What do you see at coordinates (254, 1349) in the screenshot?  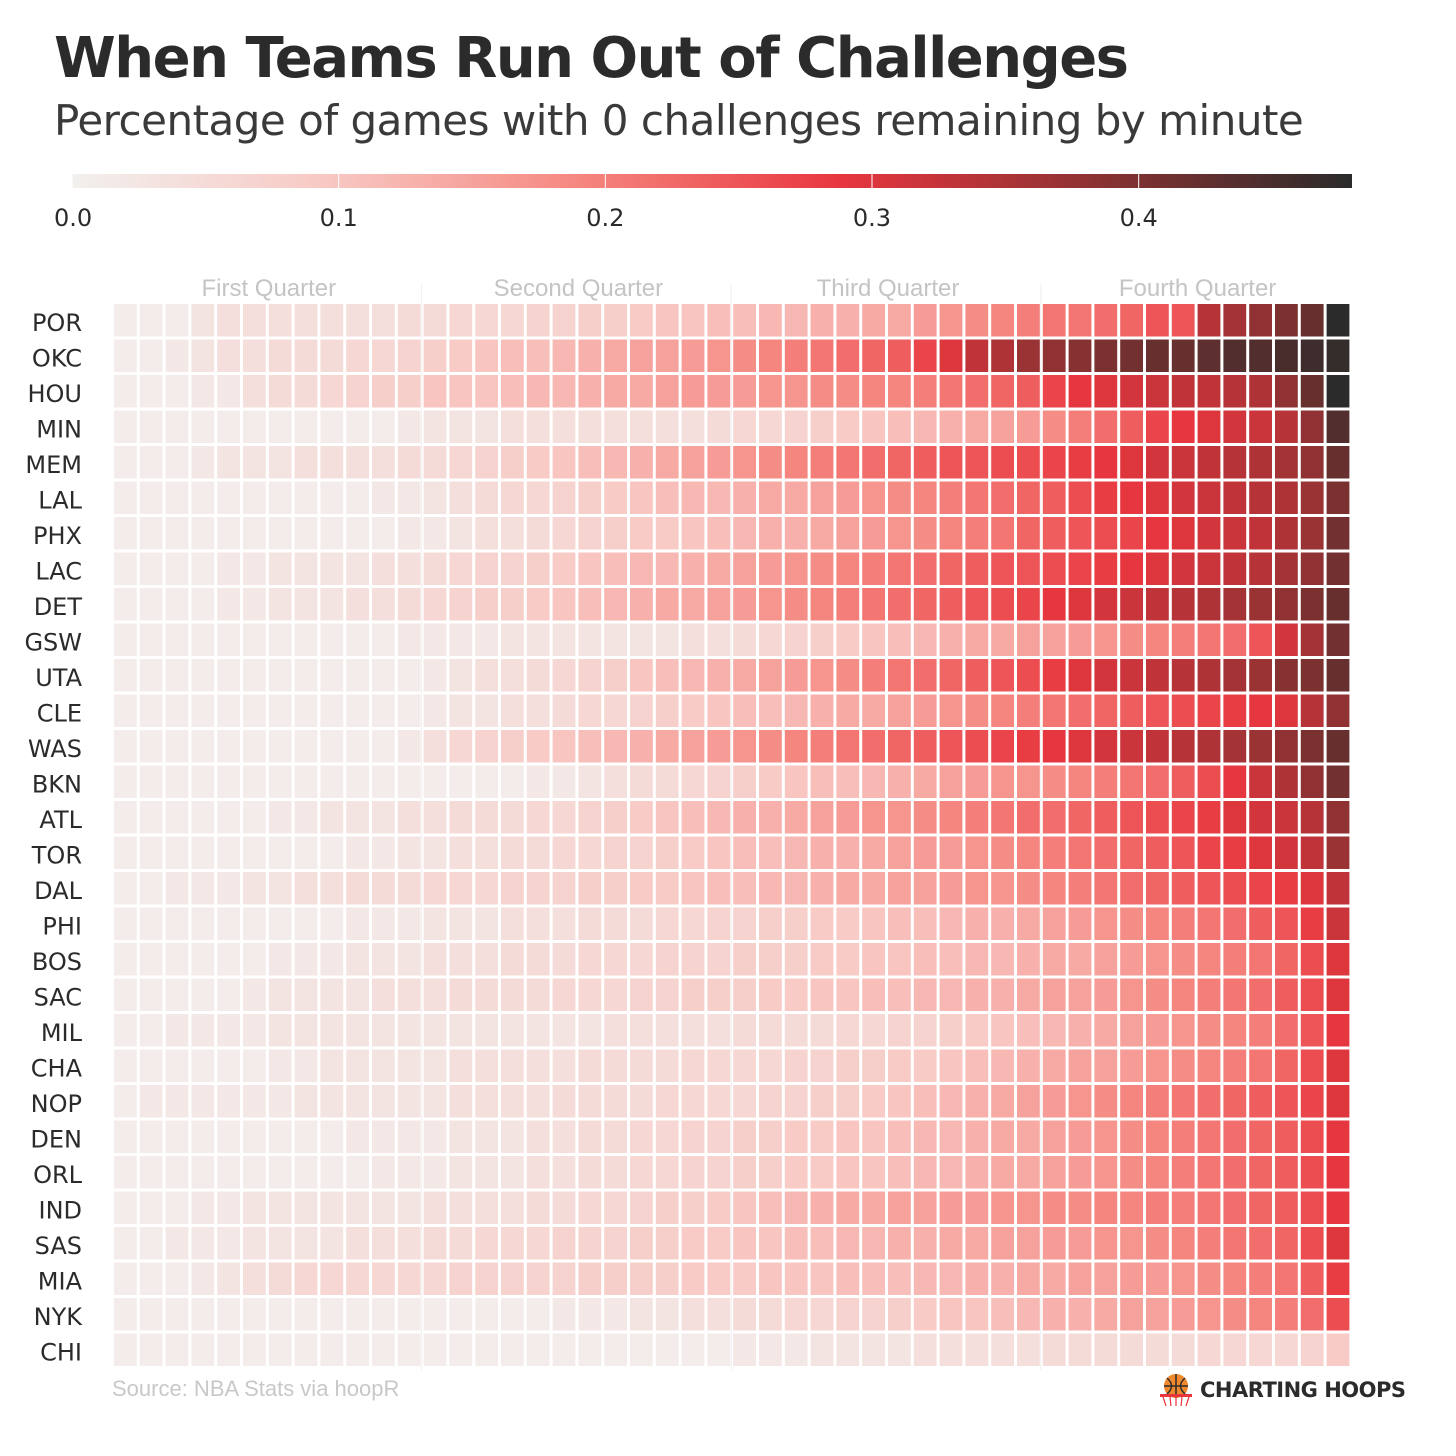 I see `heatmap-cell: CHI min 6: 0.01` at bounding box center [254, 1349].